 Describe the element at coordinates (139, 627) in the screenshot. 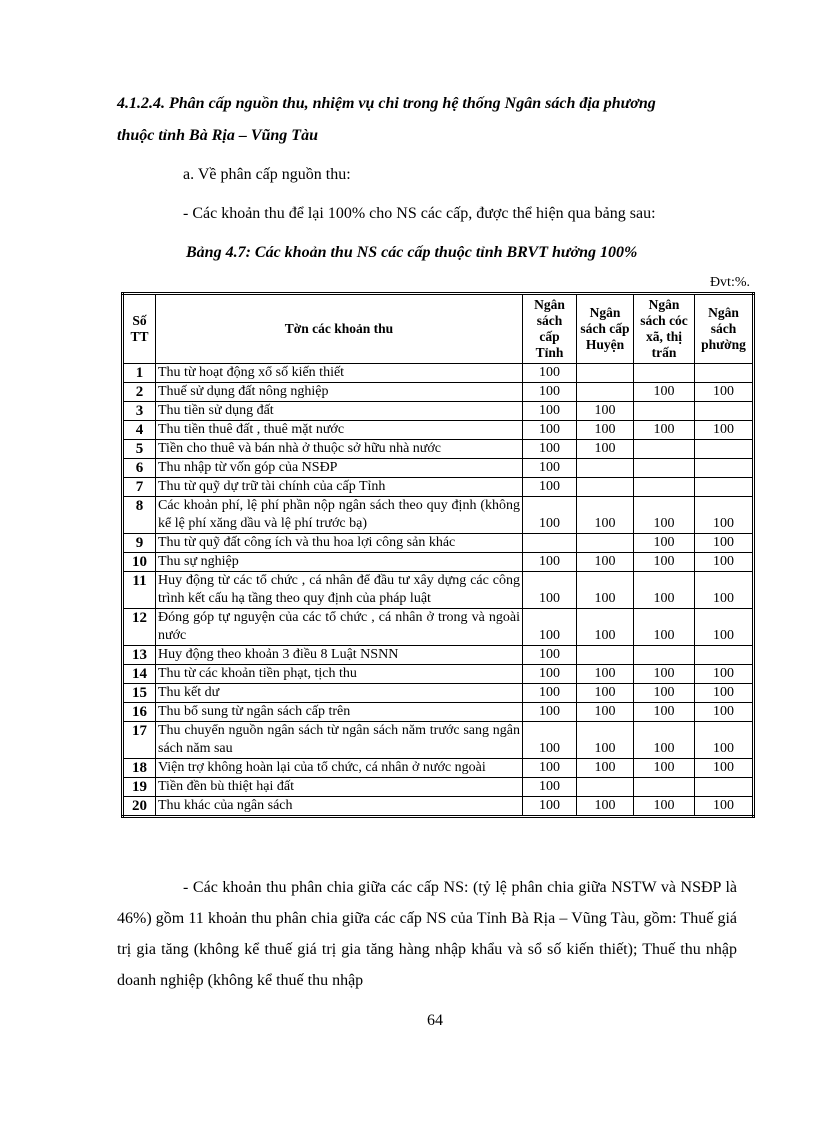

I see `row-number: 12` at that location.